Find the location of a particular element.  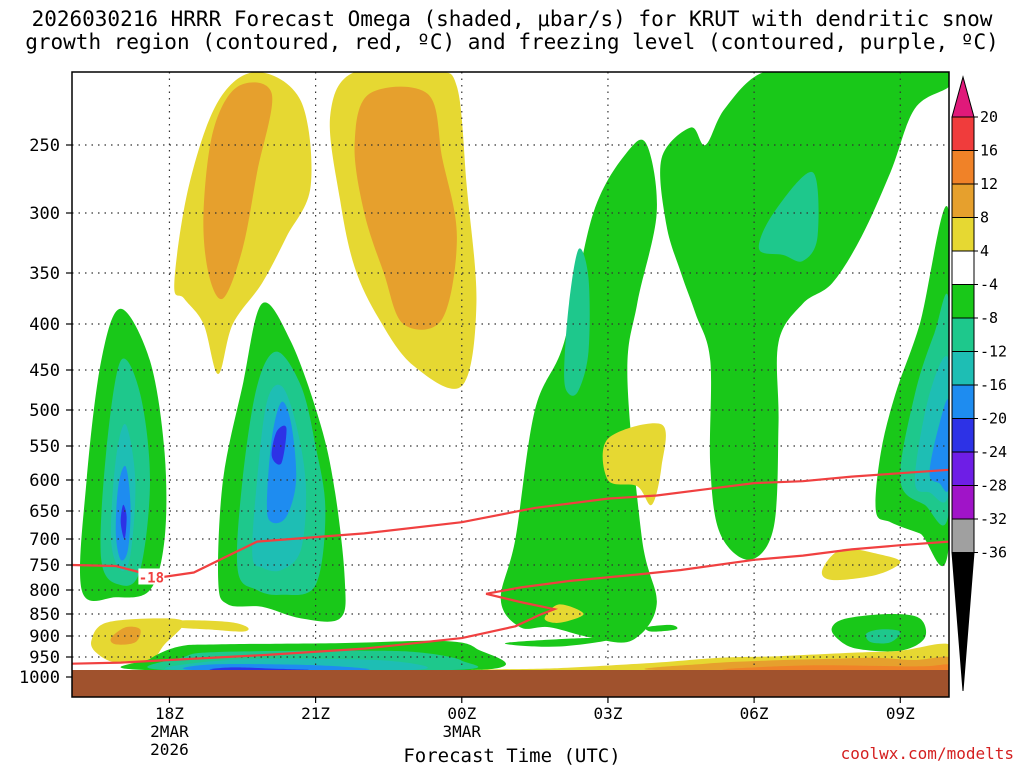

y-tick-label: 750 is located at coordinates (44, 566).